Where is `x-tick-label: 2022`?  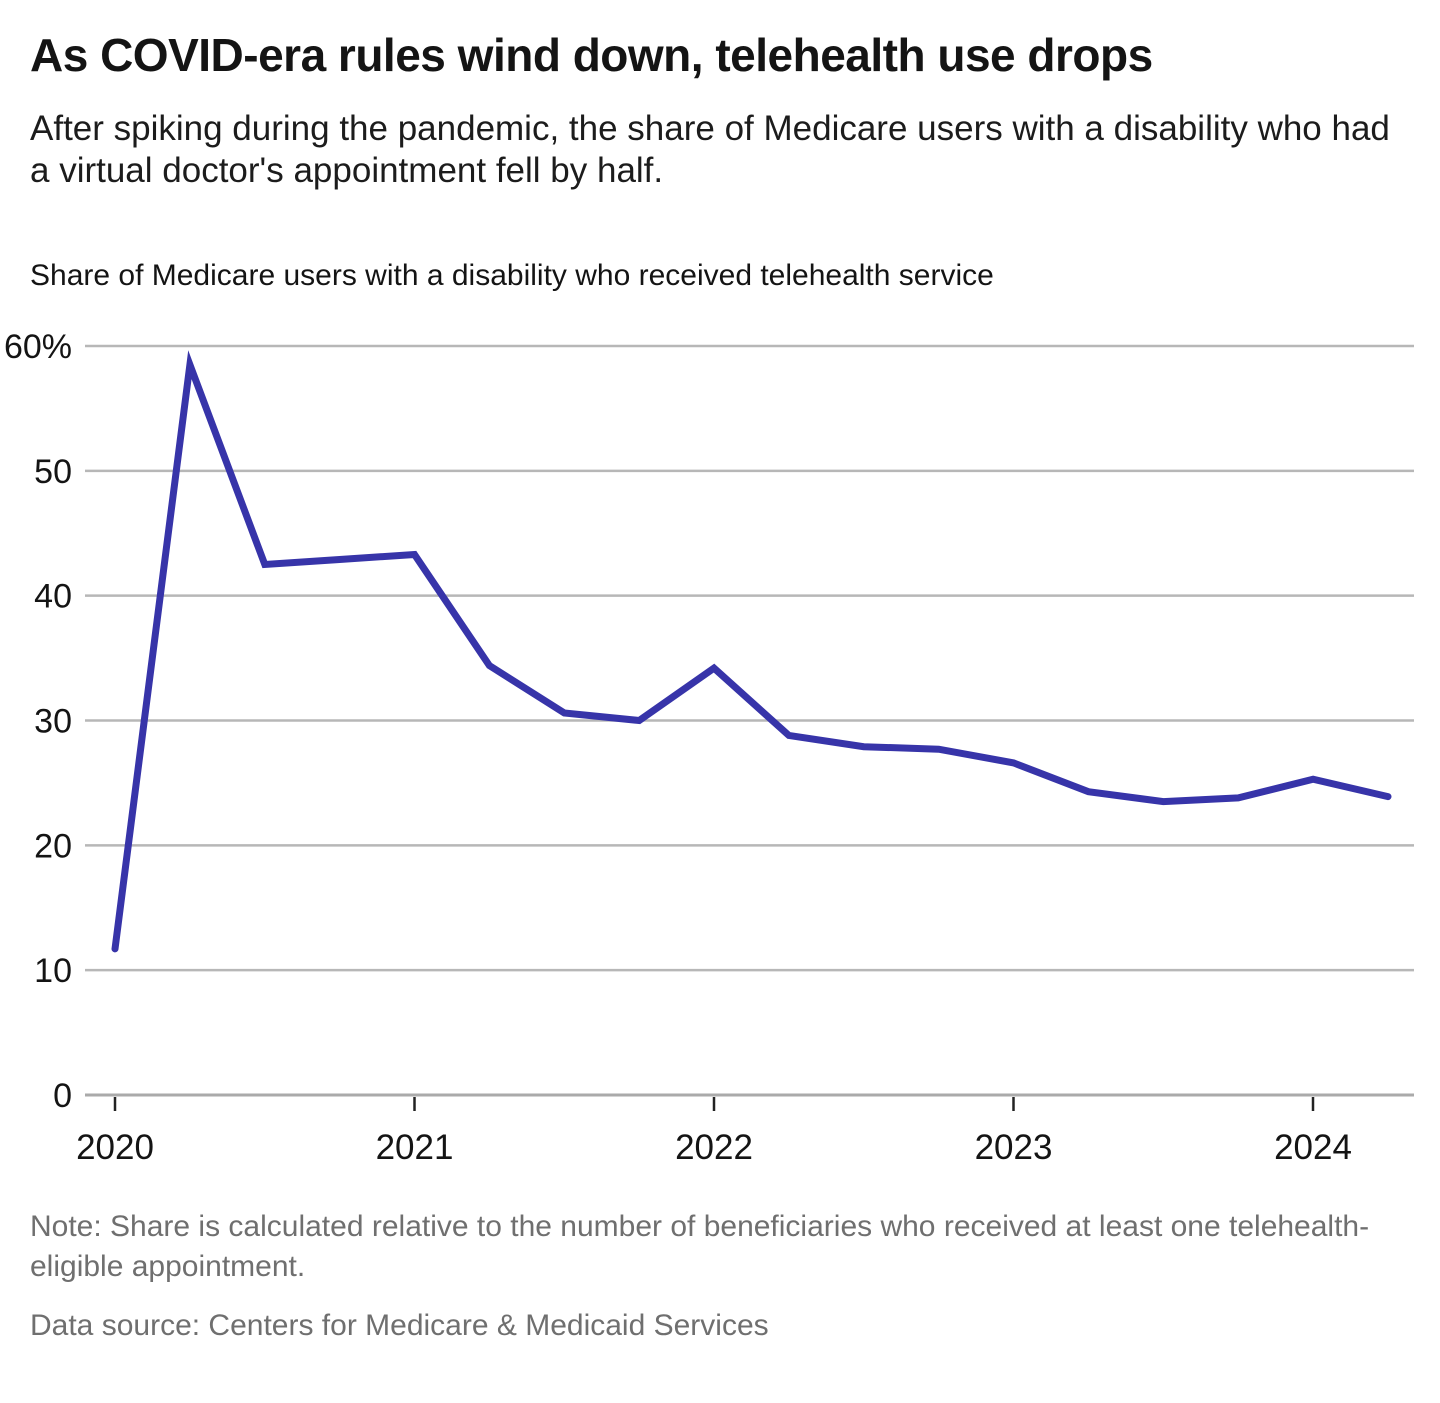
x-tick-label: 2022 is located at coordinates (714, 1147).